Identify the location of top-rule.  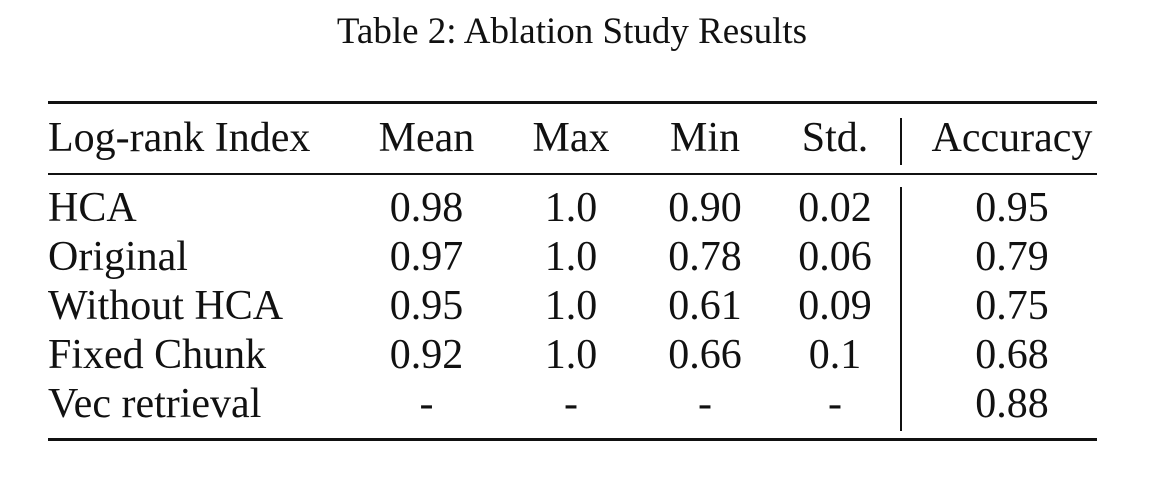
(572, 102).